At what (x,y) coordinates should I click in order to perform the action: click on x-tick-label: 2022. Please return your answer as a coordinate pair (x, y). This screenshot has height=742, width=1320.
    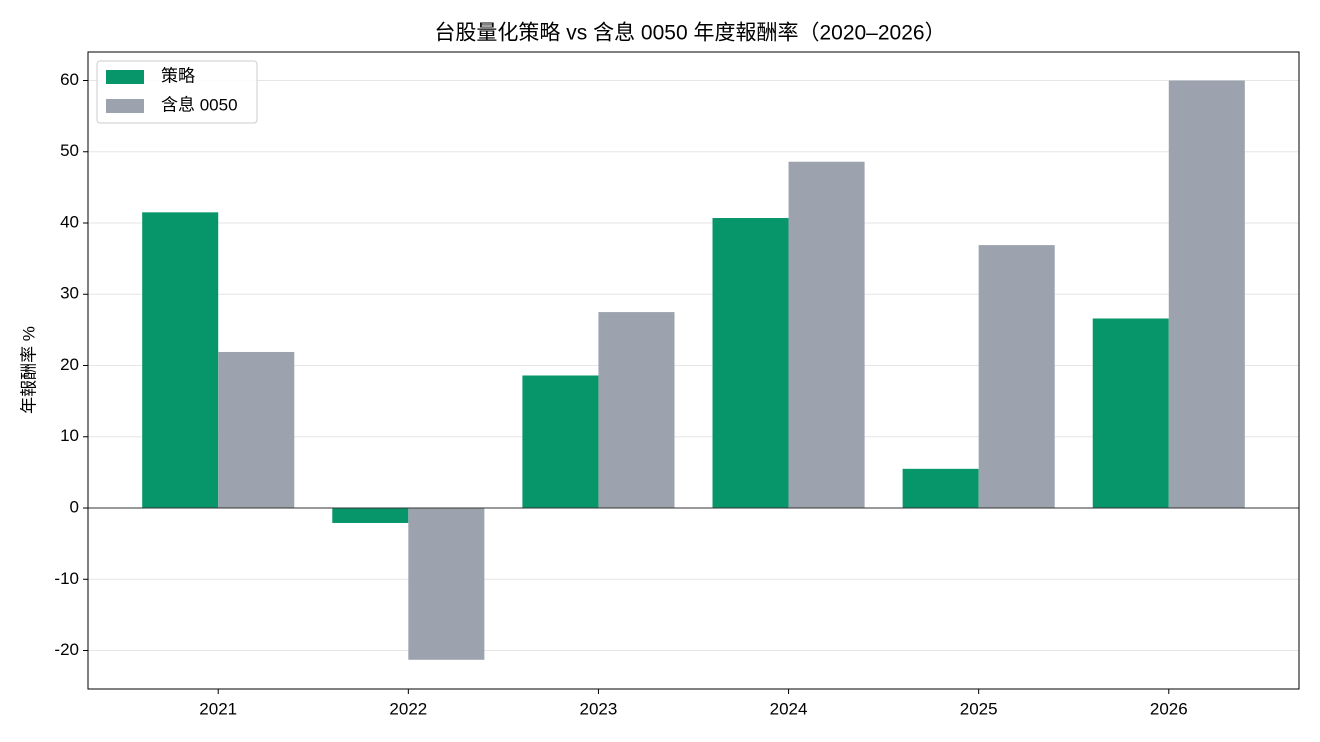
    Looking at the image, I should click on (408, 708).